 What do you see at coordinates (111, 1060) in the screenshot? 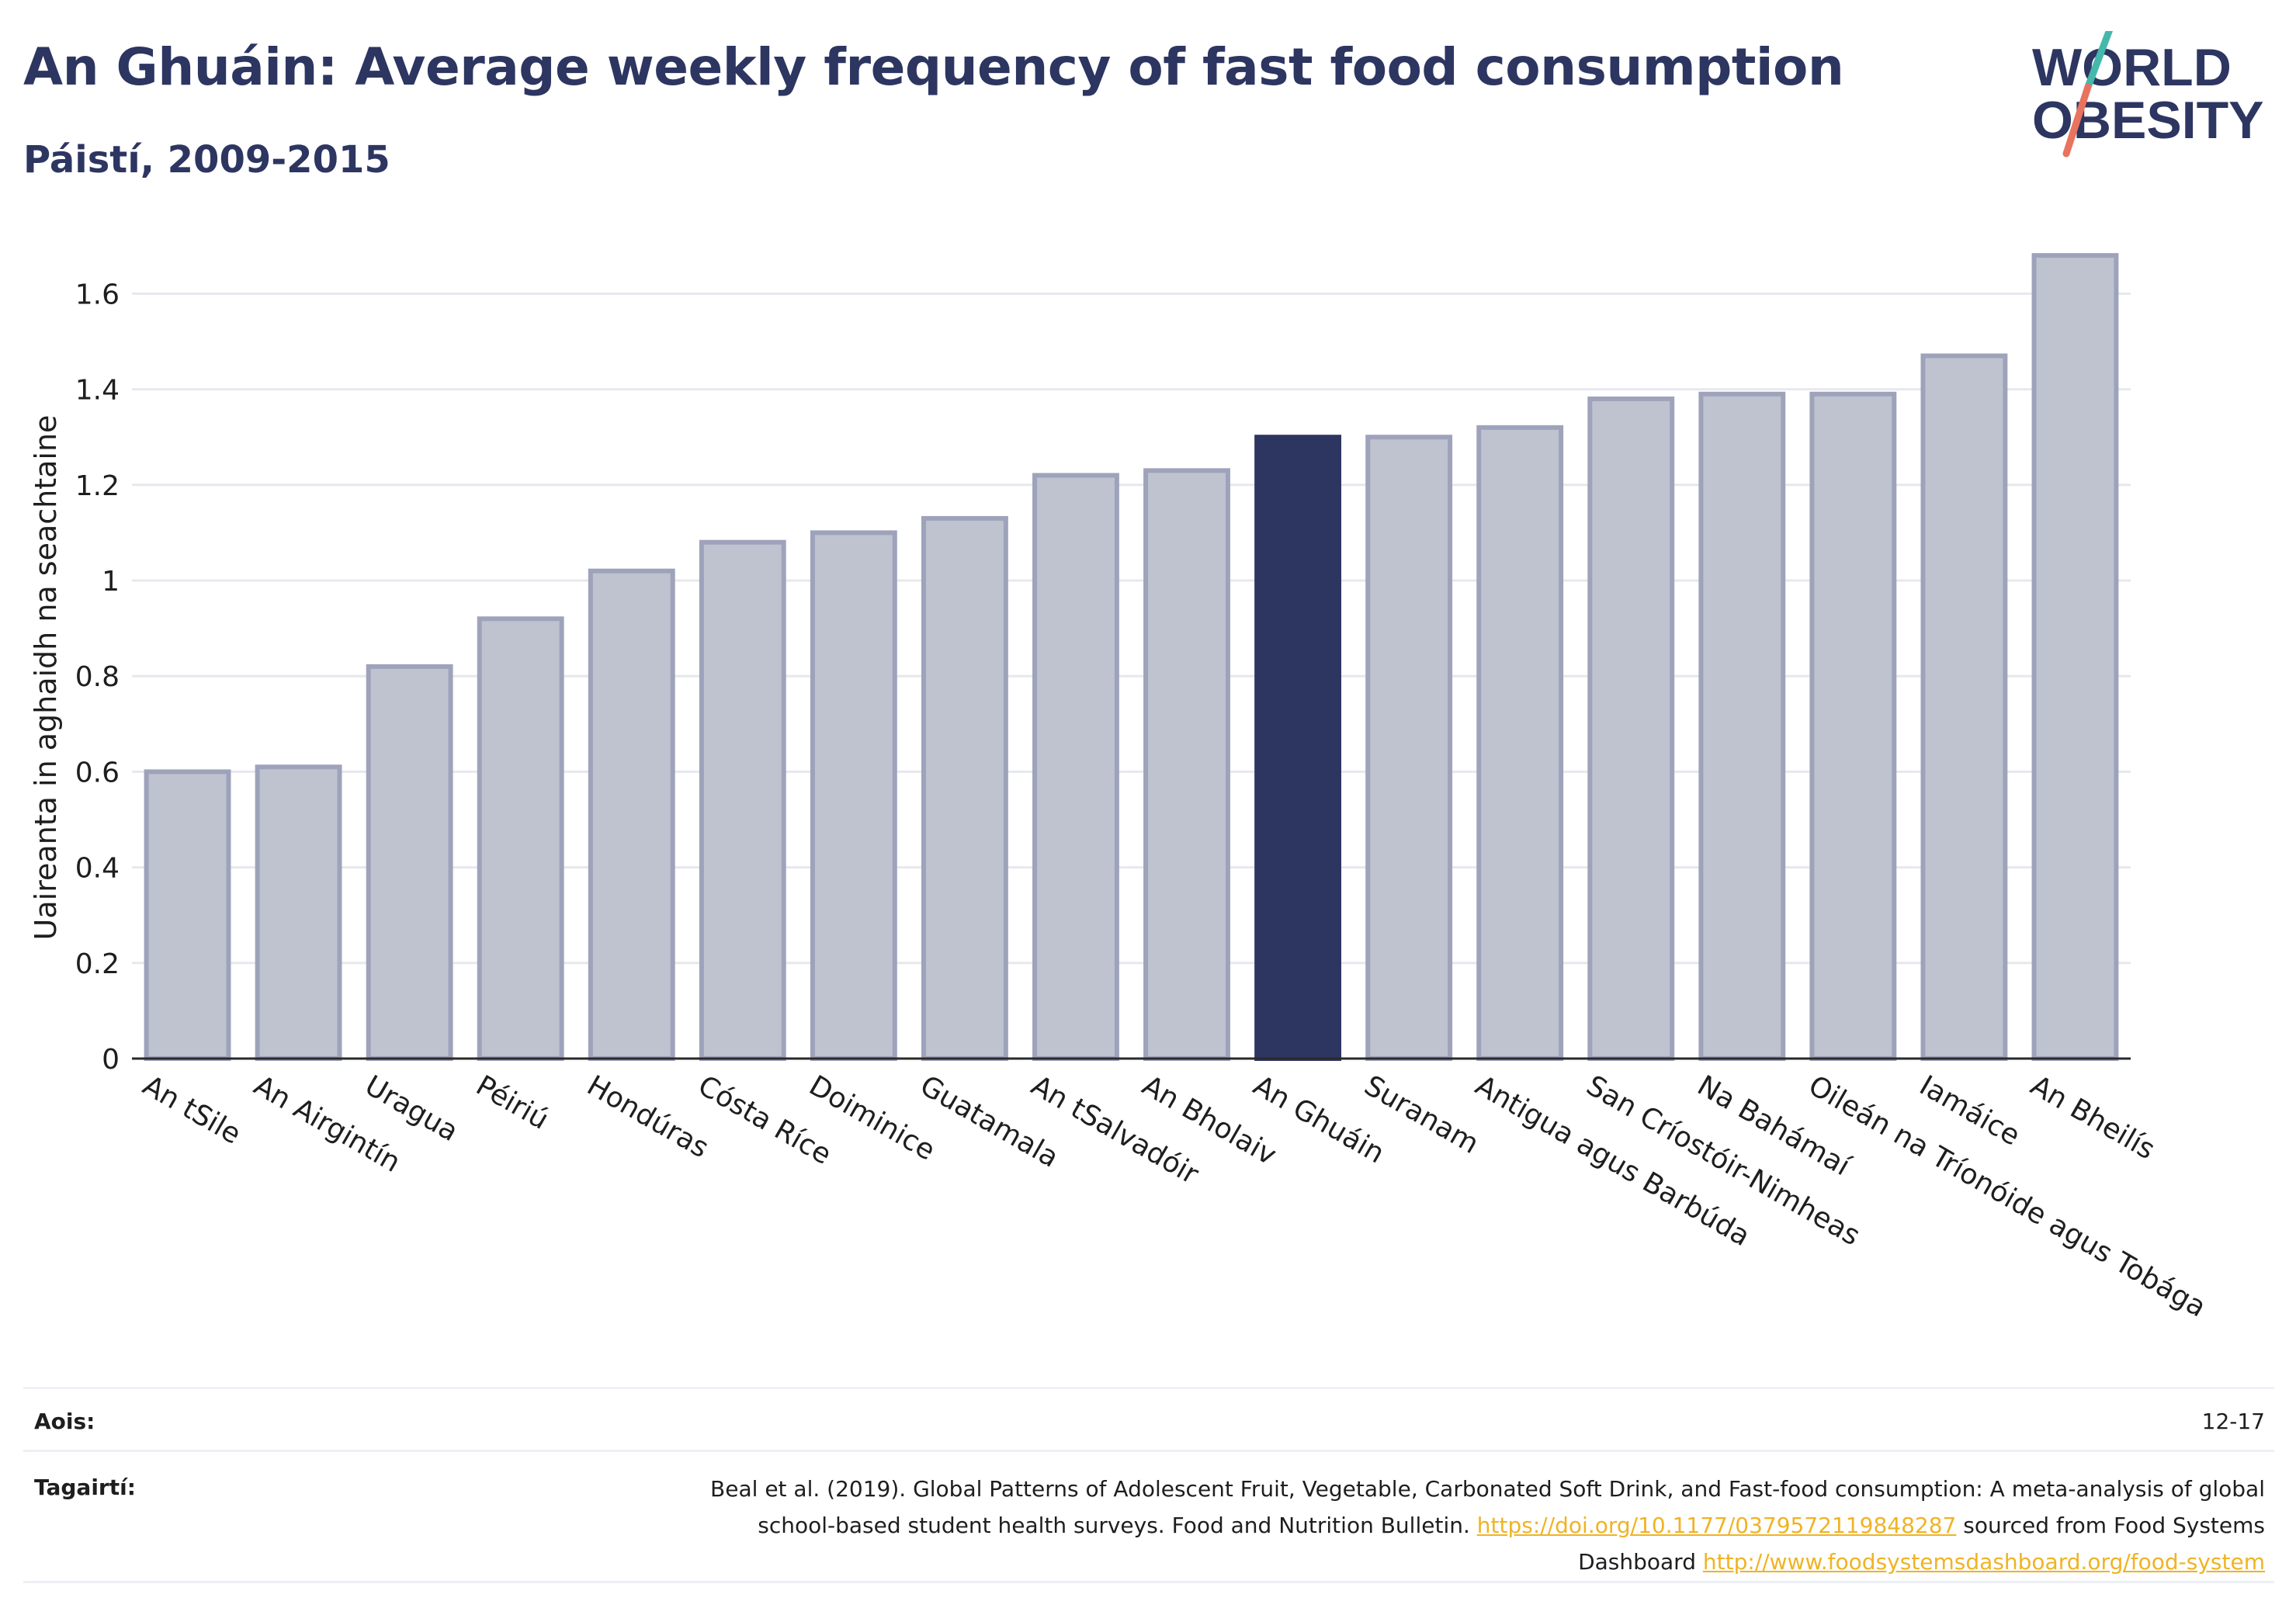
I see `y-tick-label: 0` at bounding box center [111, 1060].